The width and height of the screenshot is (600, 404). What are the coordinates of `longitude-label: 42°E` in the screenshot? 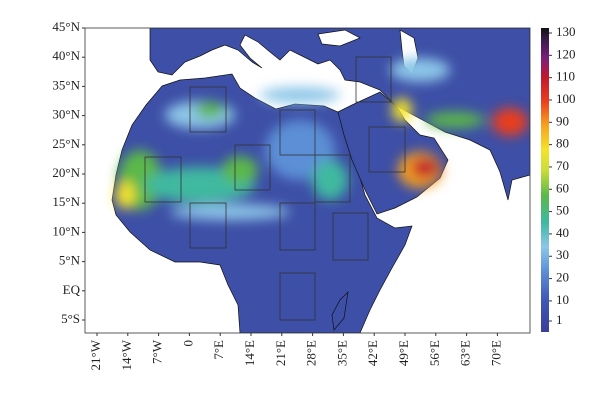 It's located at (372, 353).